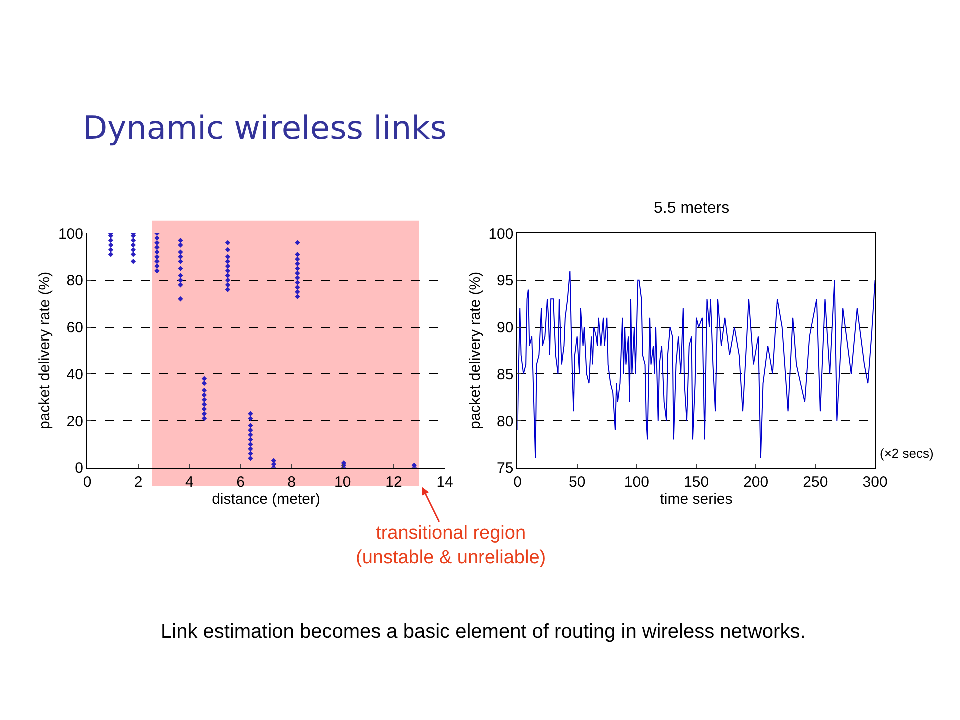  What do you see at coordinates (505, 469) in the screenshot?
I see `y-tick-label: 75` at bounding box center [505, 469].